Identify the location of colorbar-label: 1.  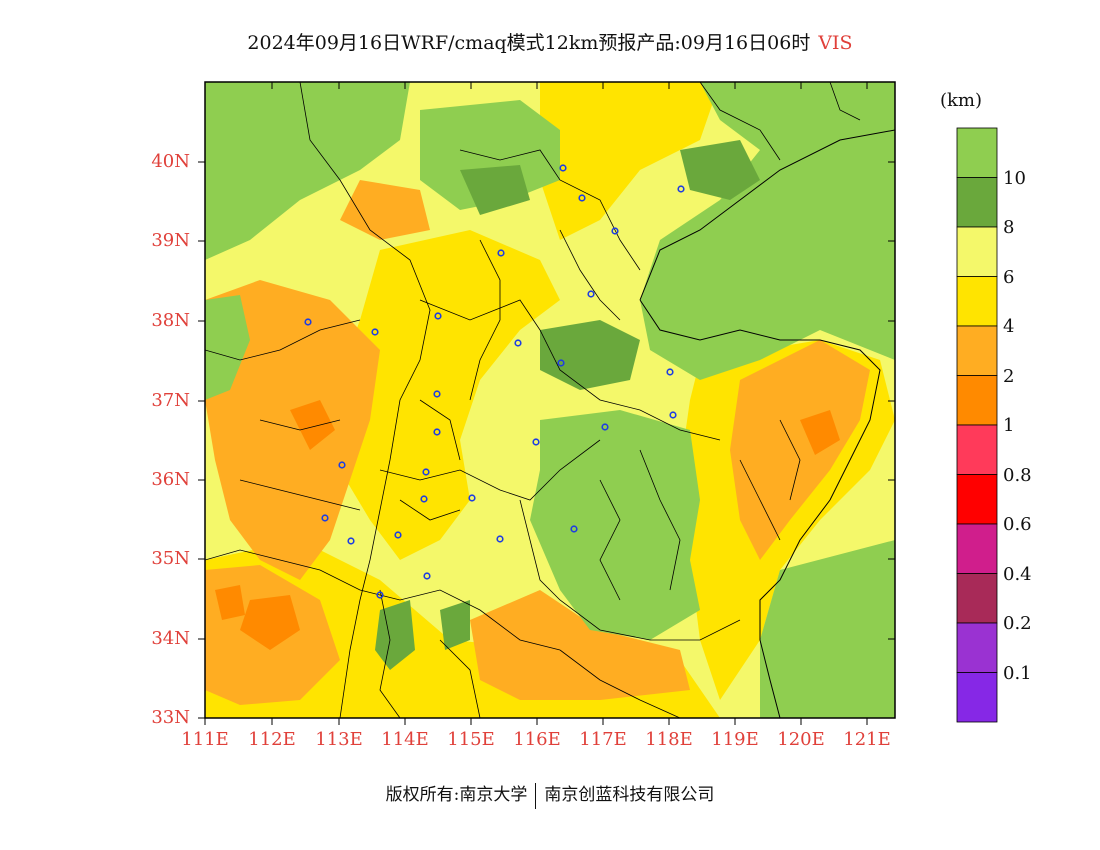
(1009, 425).